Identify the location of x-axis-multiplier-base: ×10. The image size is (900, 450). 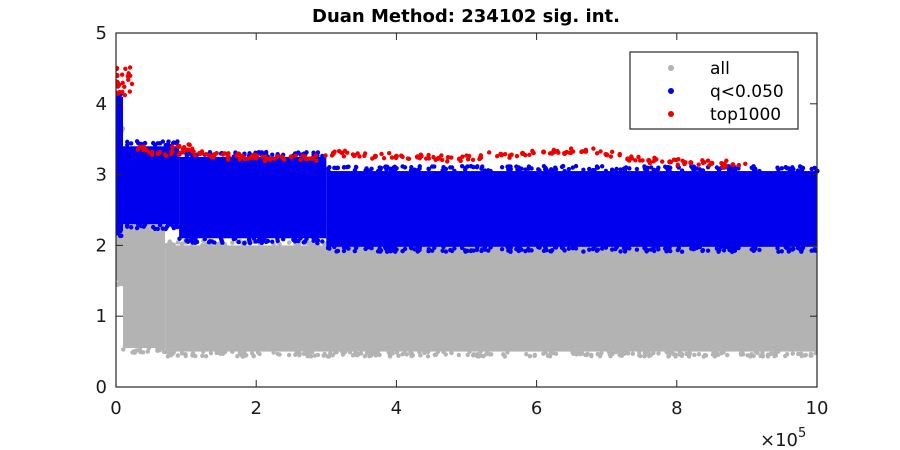
(779, 440).